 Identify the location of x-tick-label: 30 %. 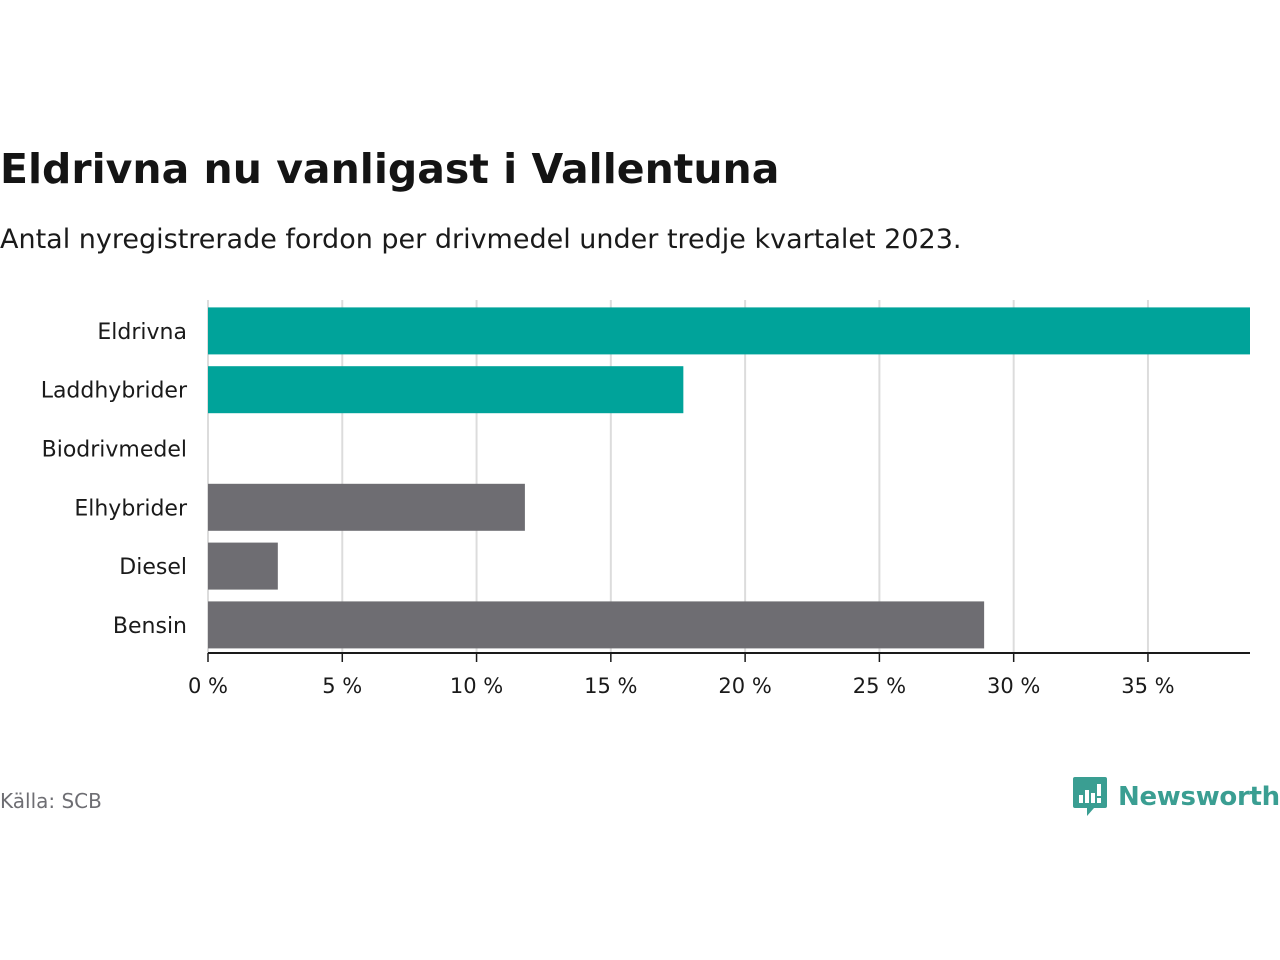
(1013, 686).